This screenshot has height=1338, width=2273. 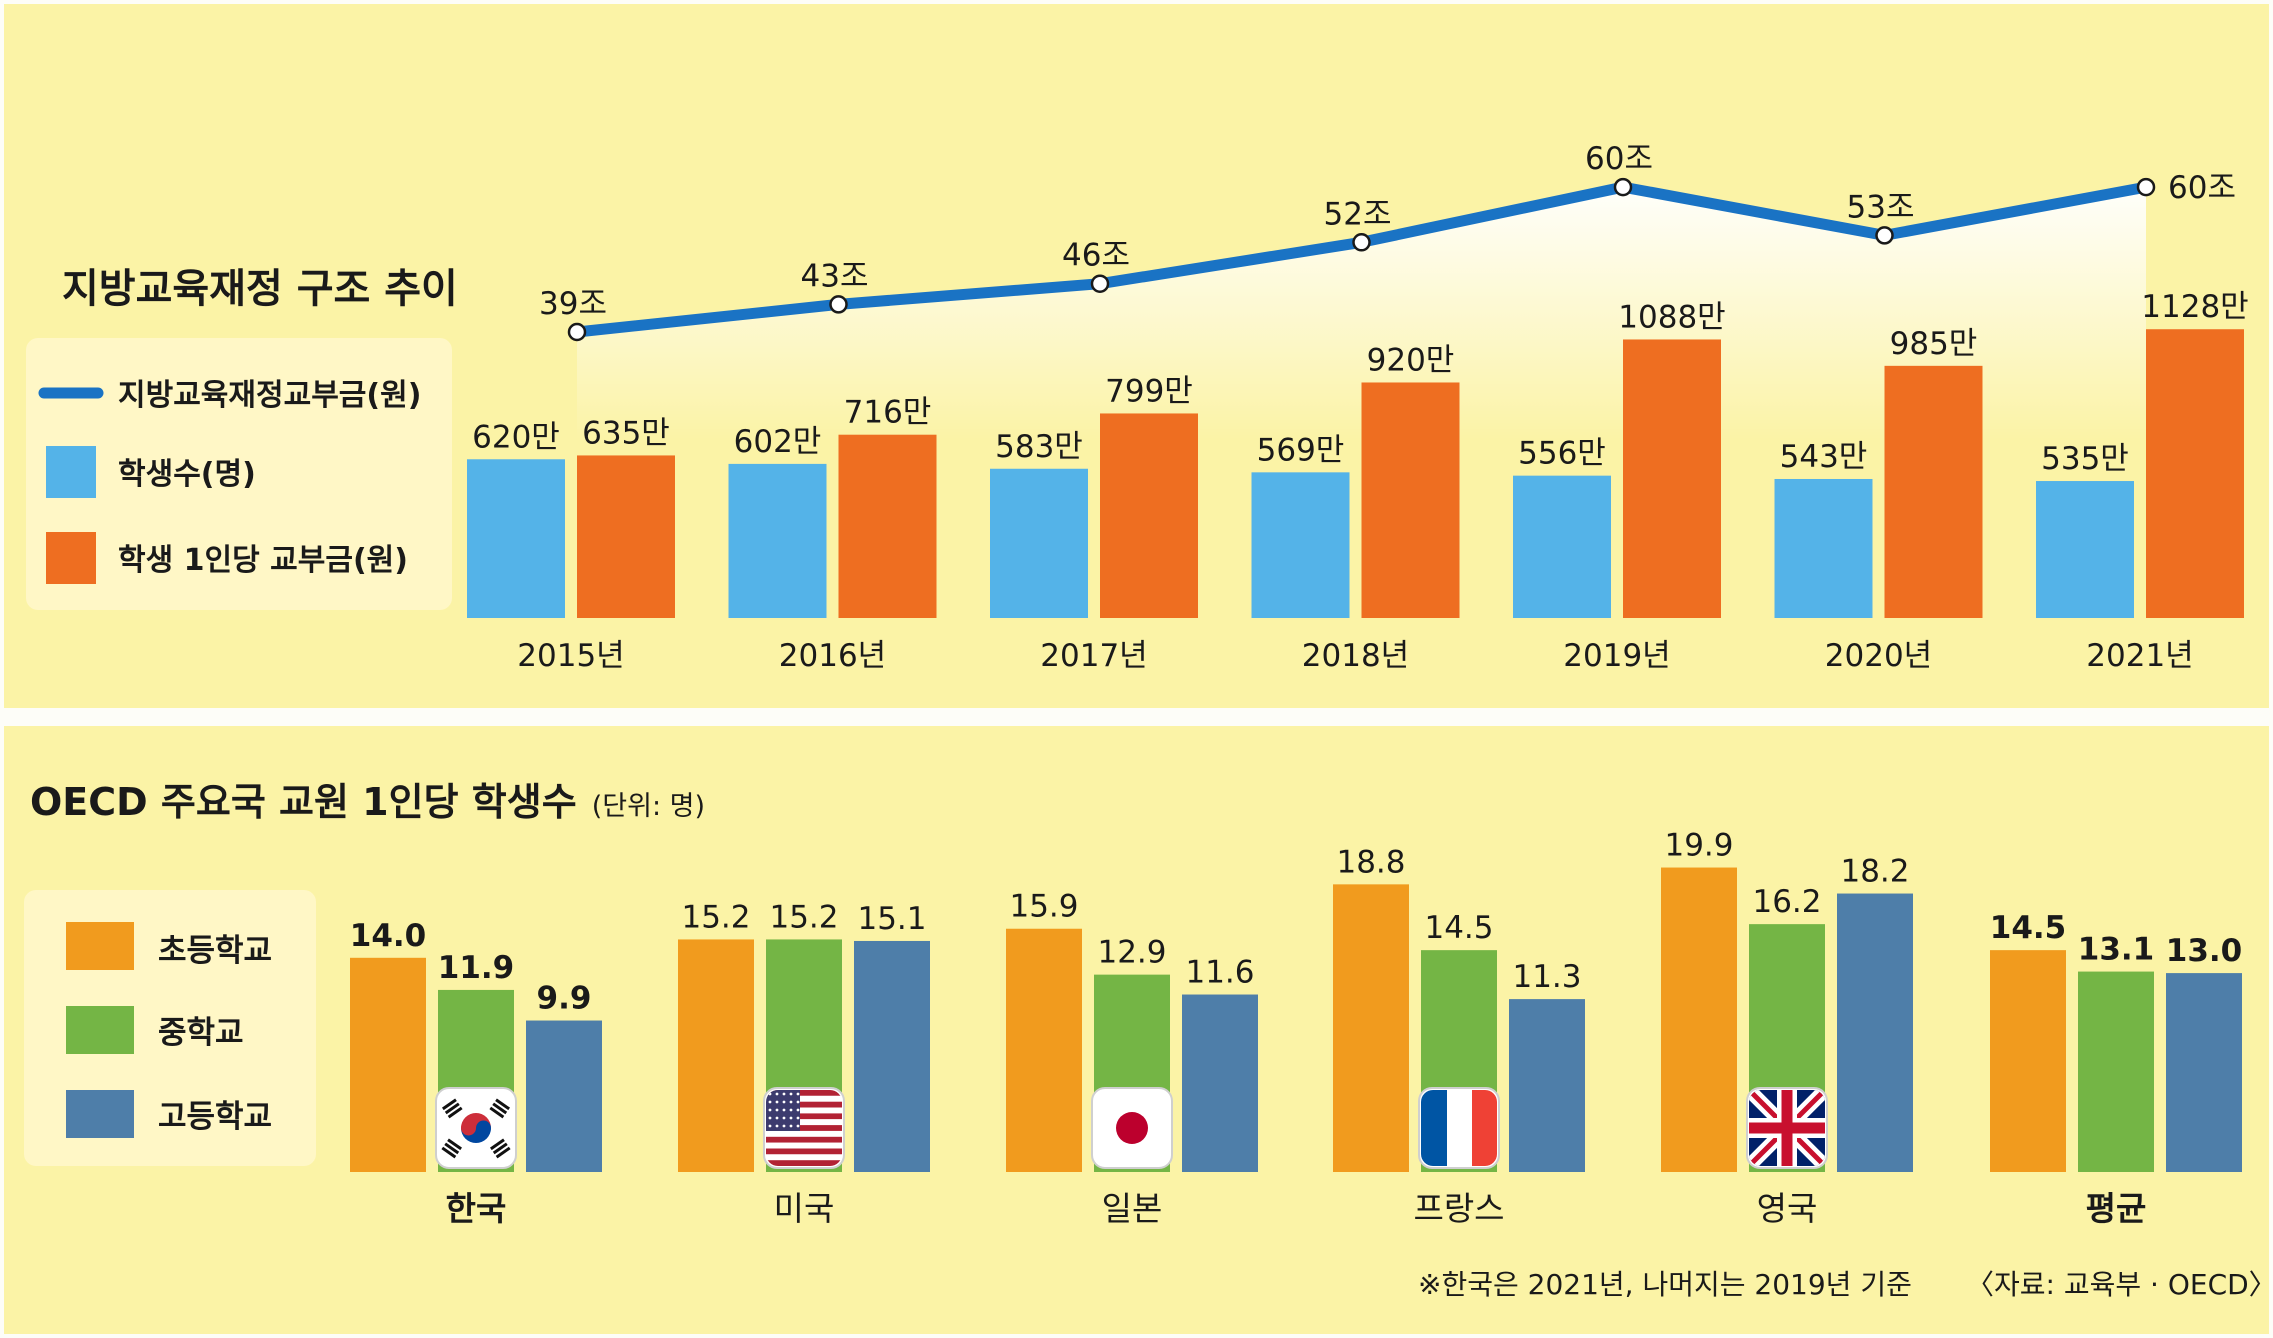 What do you see at coordinates (1698, 846) in the screenshot?
I see `value-label-elementary-4: 19.9` at bounding box center [1698, 846].